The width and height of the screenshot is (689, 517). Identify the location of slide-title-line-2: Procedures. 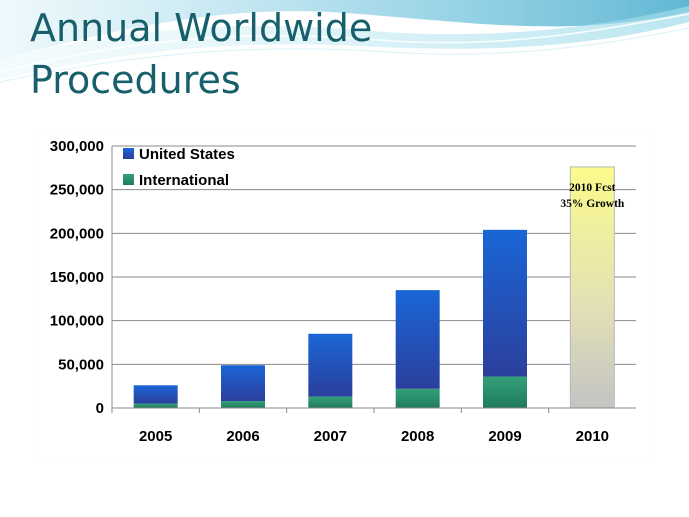
(135, 80).